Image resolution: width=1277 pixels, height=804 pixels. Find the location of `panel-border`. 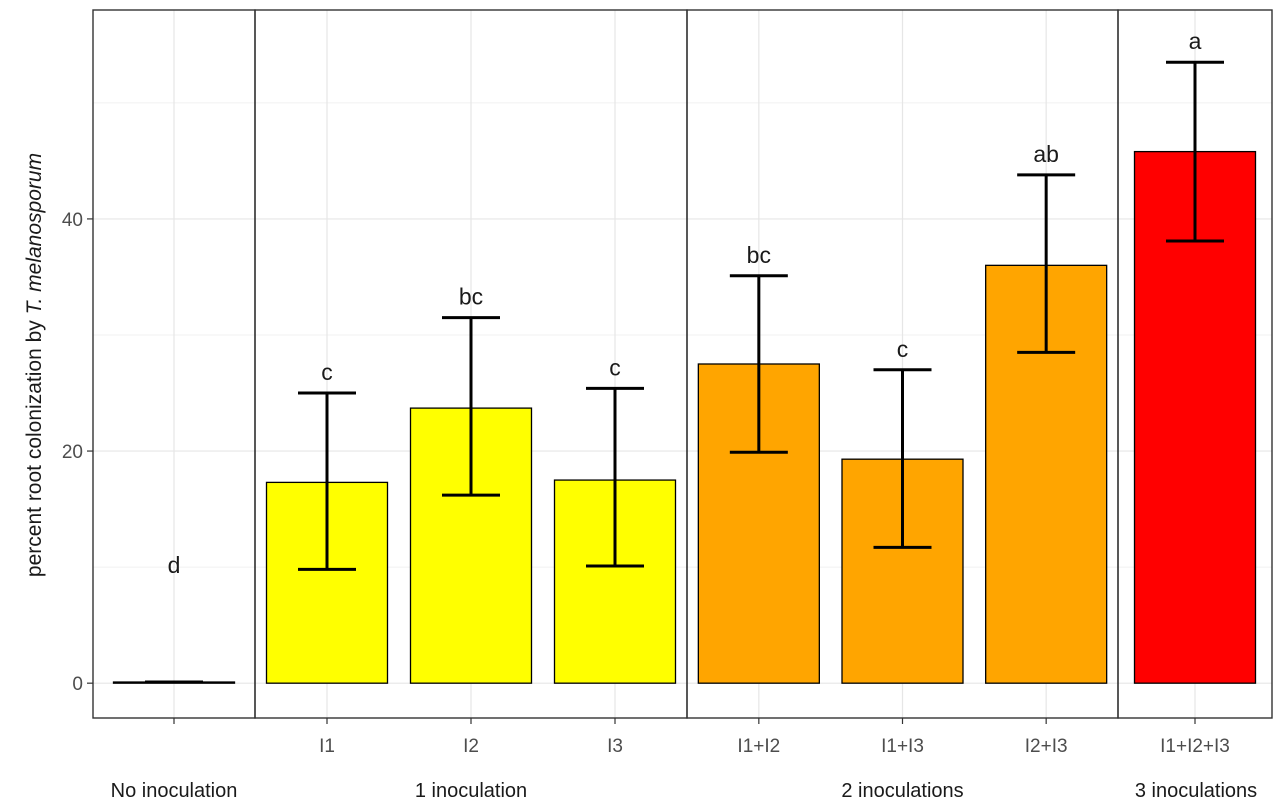

panel-border is located at coordinates (1195, 364).